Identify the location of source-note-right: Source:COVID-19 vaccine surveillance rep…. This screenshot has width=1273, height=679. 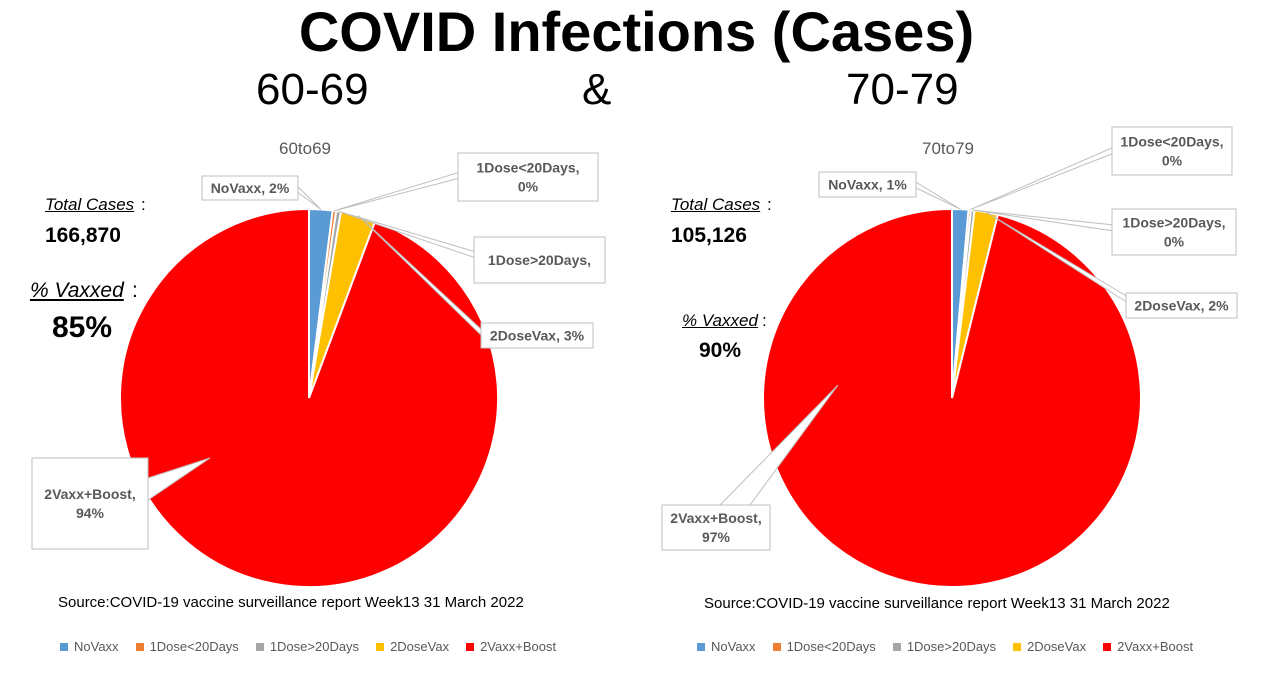
(937, 603).